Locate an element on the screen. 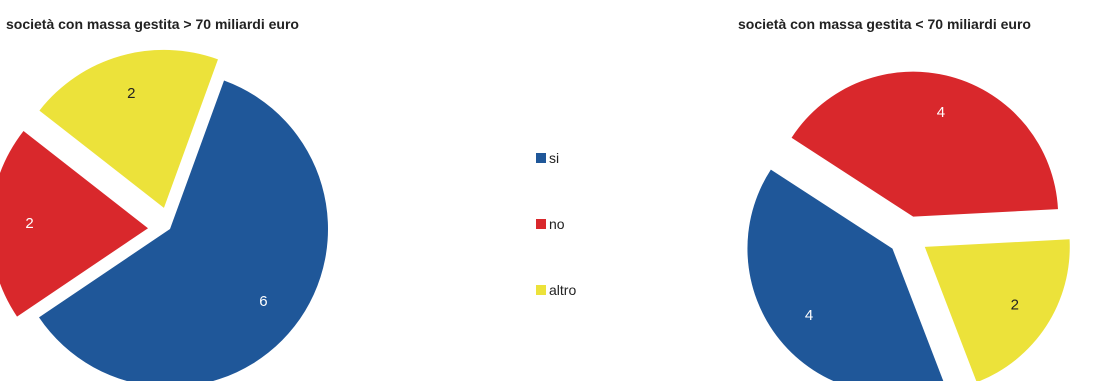 This screenshot has width=1104, height=381. legend-swatch-altro is located at coordinates (541, 290).